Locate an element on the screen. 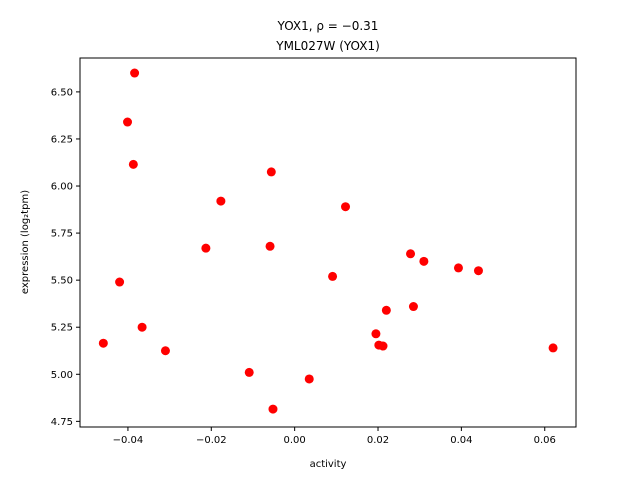 The height and width of the screenshot is (484, 640). y-tick-label-2: 5.25 is located at coordinates (62, 328).